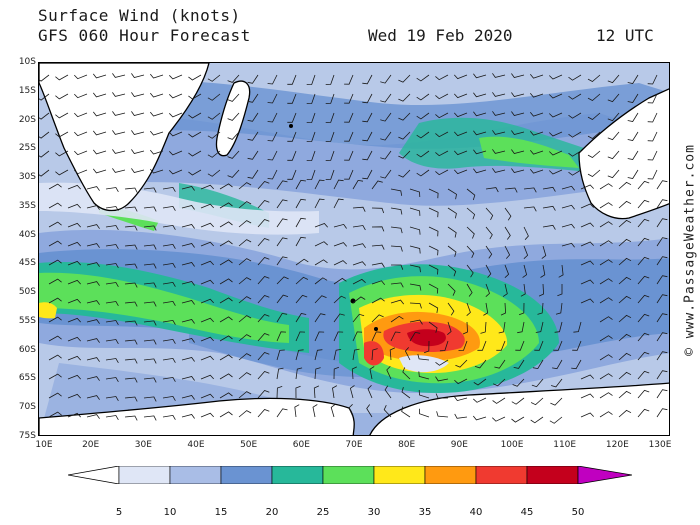 This screenshot has width=700, height=525. Describe the element at coordinates (91, 445) in the screenshot. I see `lon-label: 20E` at that location.